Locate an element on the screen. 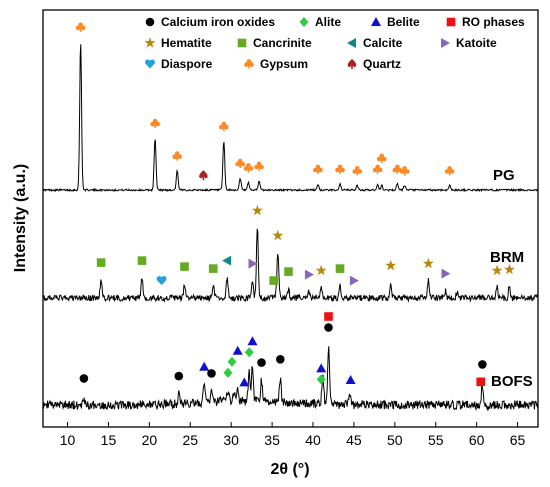 The height and width of the screenshot is (487, 550). legend-label: Gypsum is located at coordinates (284, 64).